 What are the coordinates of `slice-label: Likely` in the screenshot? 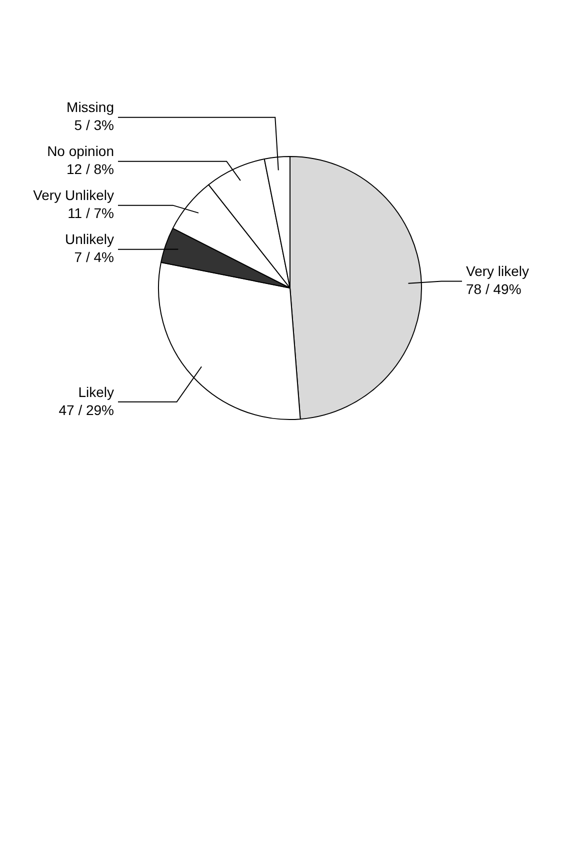 It's located at (96, 392).